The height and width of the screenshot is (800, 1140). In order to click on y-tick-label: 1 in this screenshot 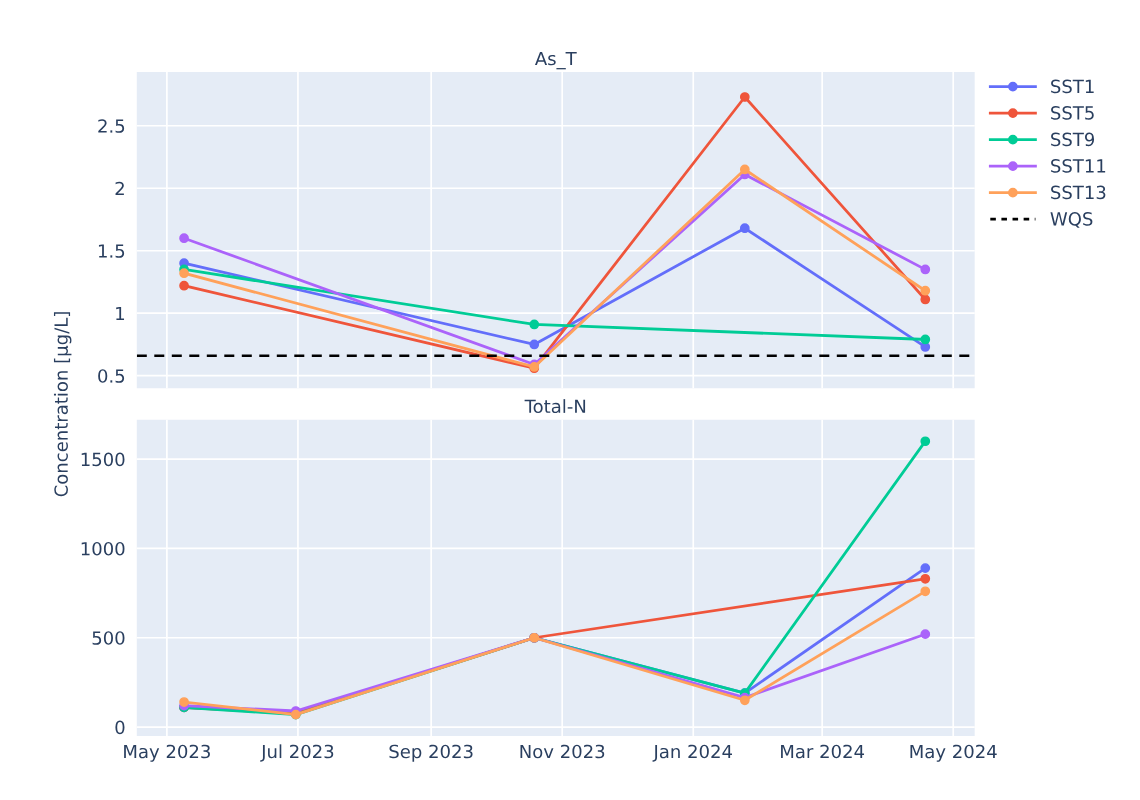, I will do `click(120, 313)`.